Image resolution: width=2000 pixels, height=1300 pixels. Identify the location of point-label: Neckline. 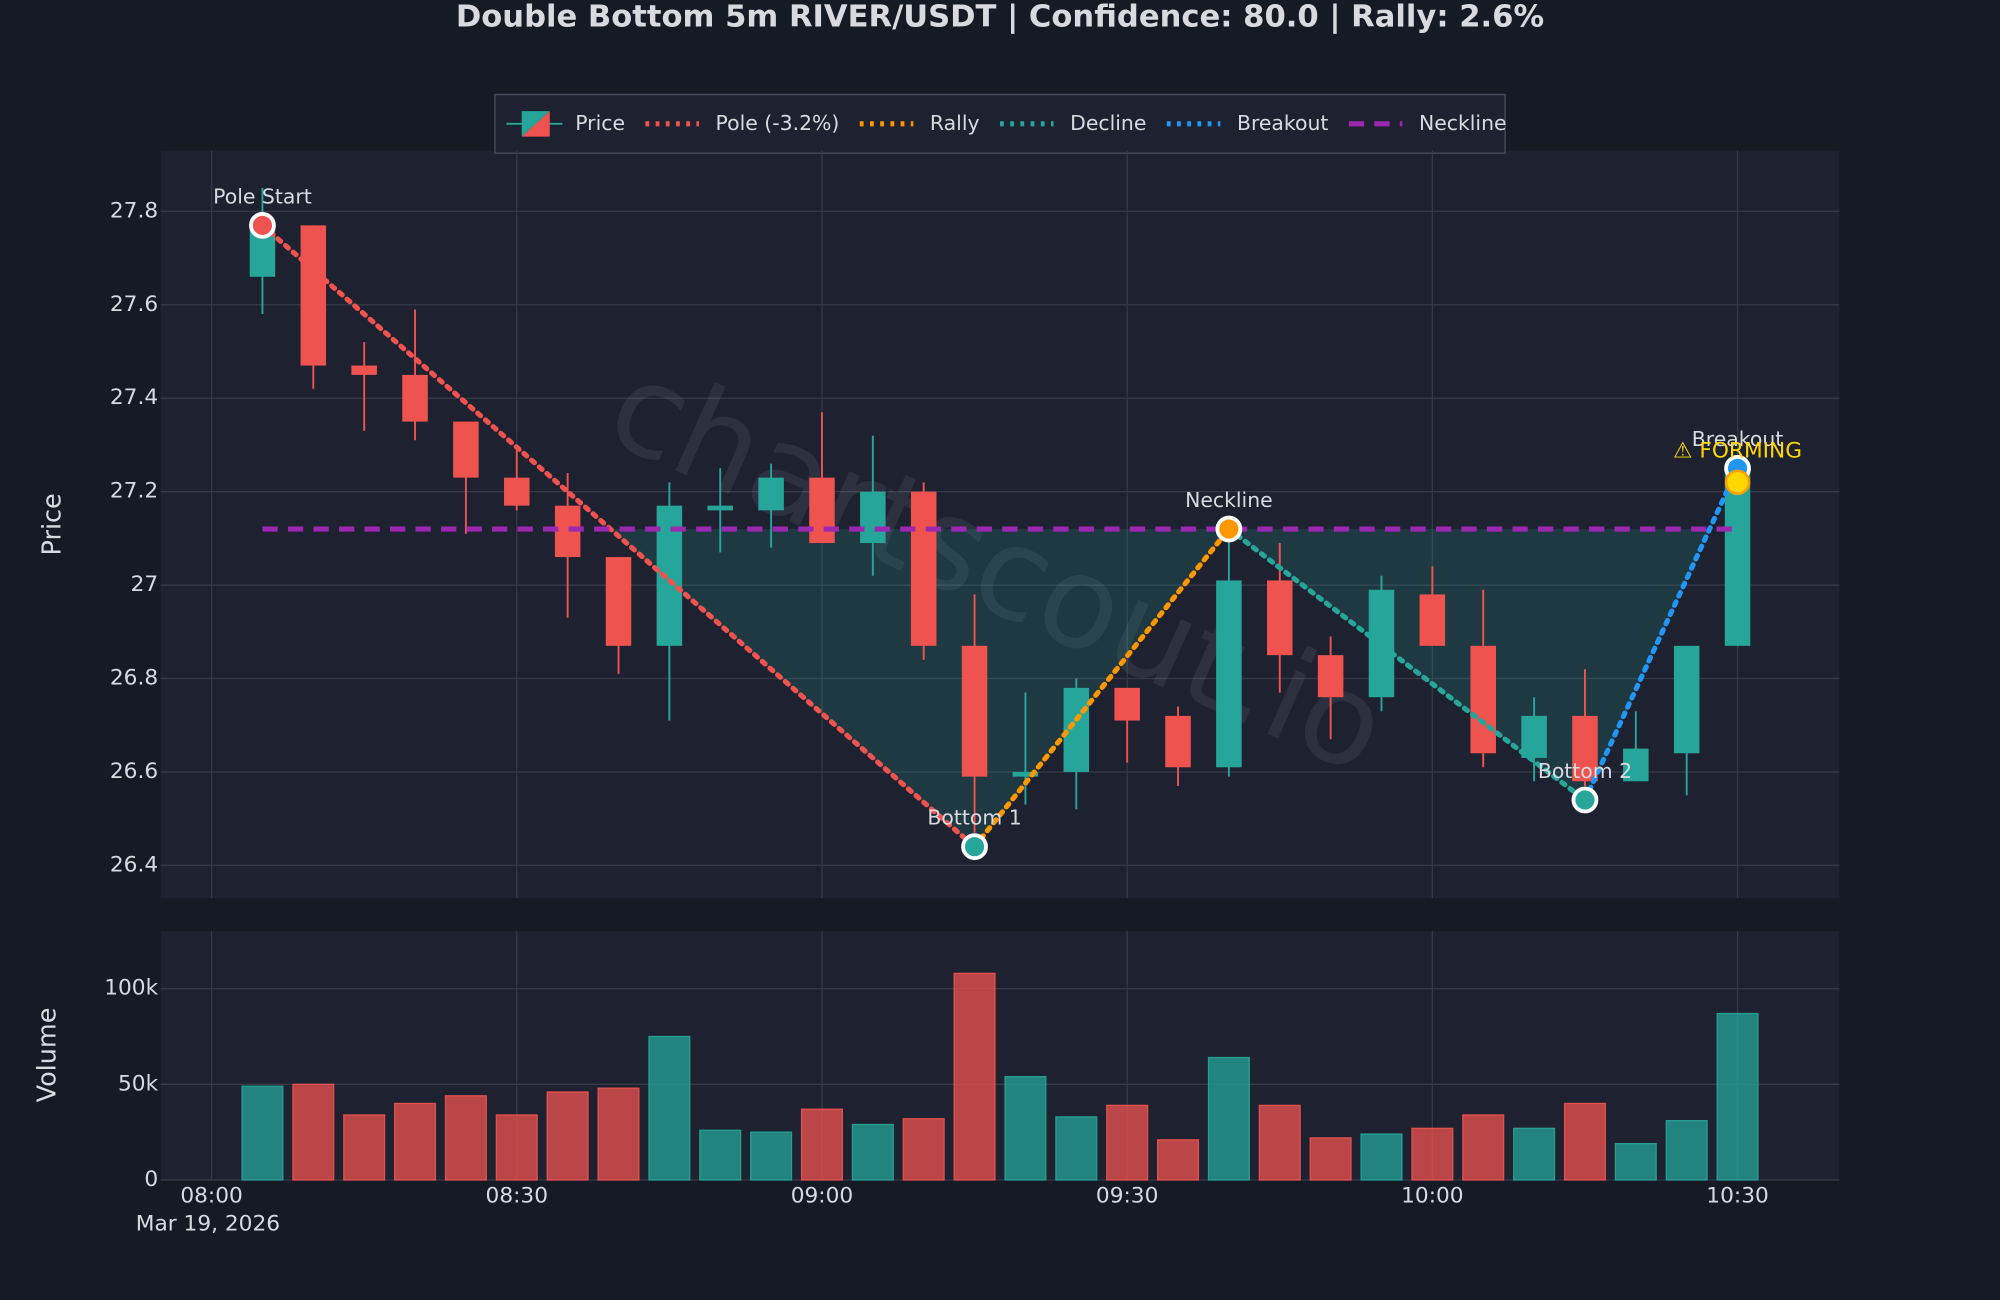
(1229, 500).